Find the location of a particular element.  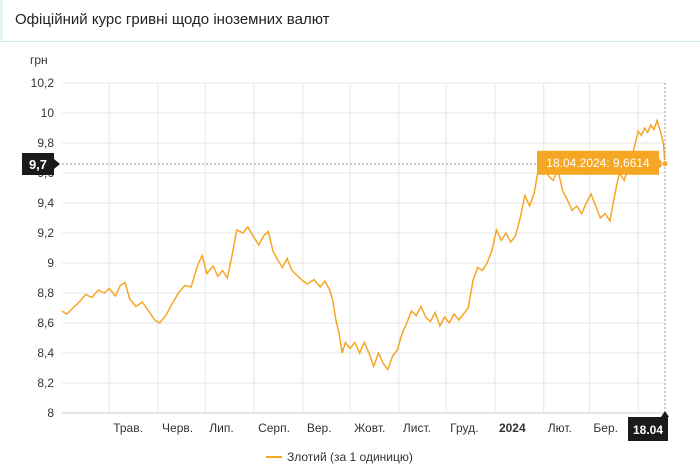

x-value-badge-arrow is located at coordinates (665, 414).